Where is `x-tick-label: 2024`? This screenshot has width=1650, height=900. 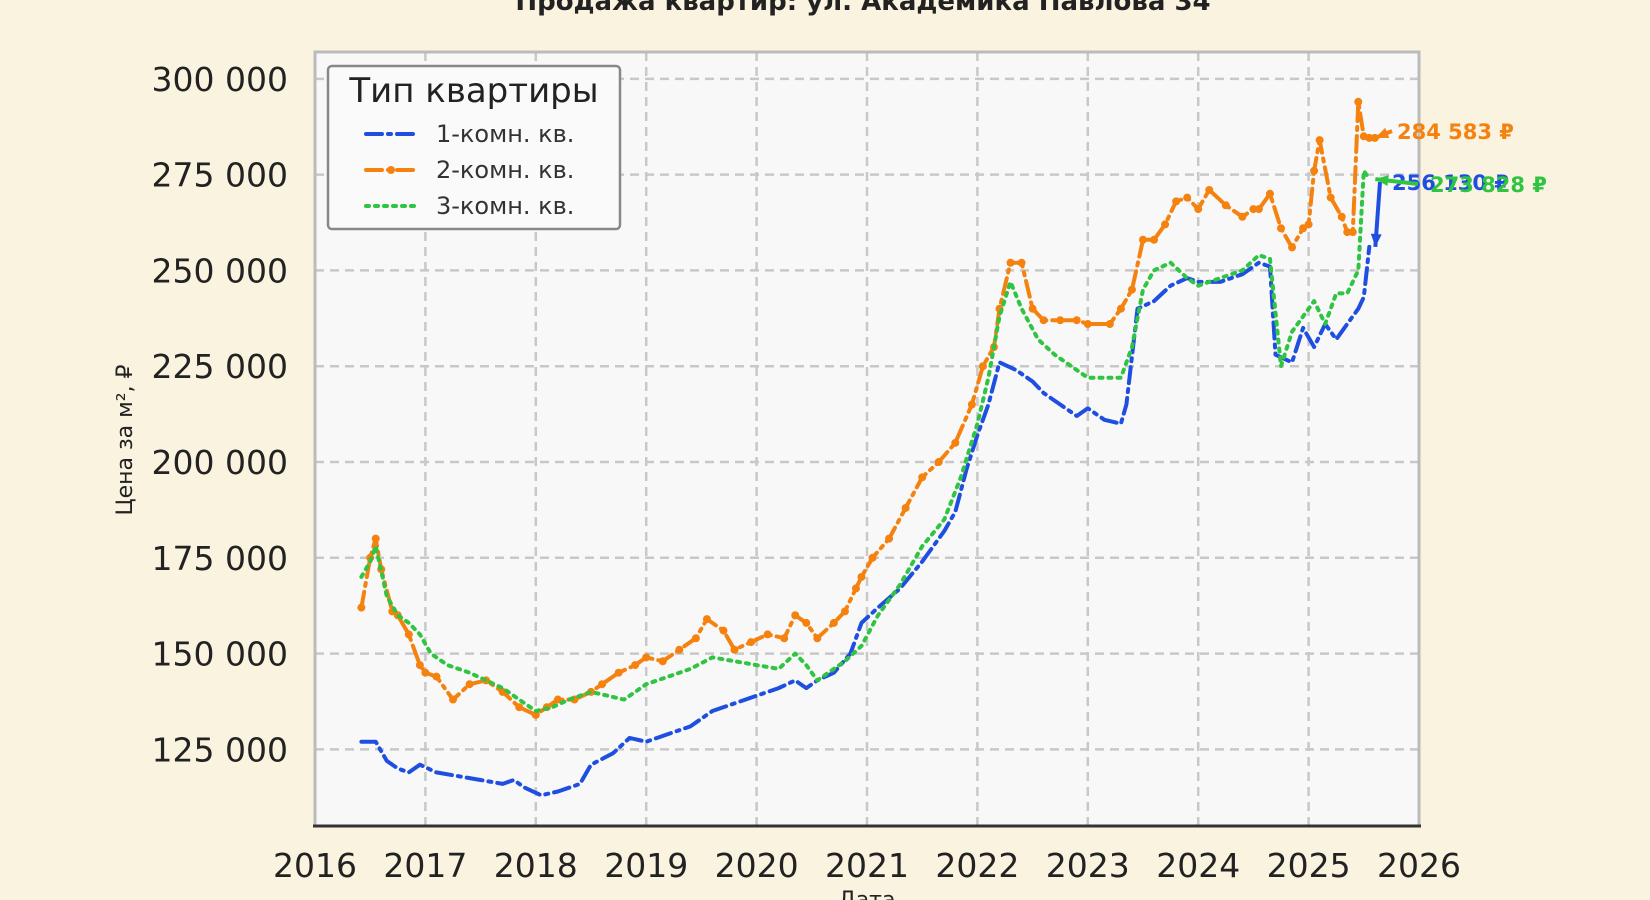
x-tick-label: 2024 is located at coordinates (1198, 865).